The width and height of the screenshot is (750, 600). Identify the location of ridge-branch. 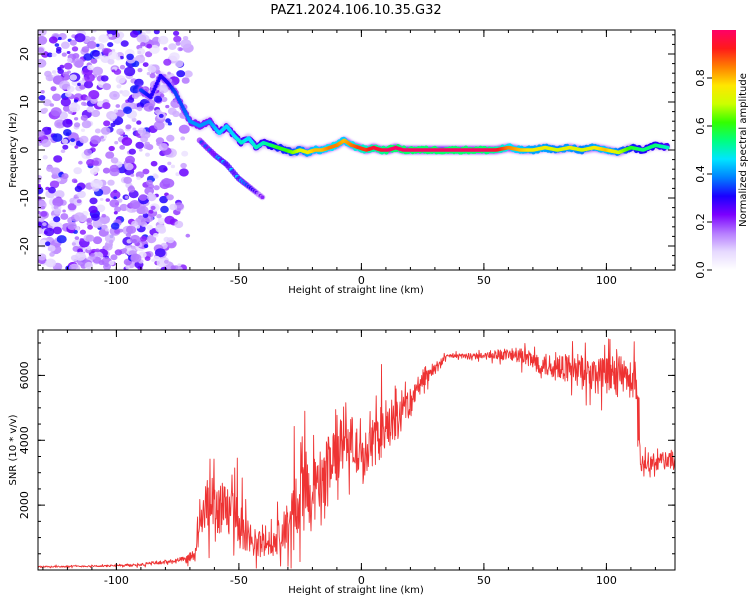
(231, 169).